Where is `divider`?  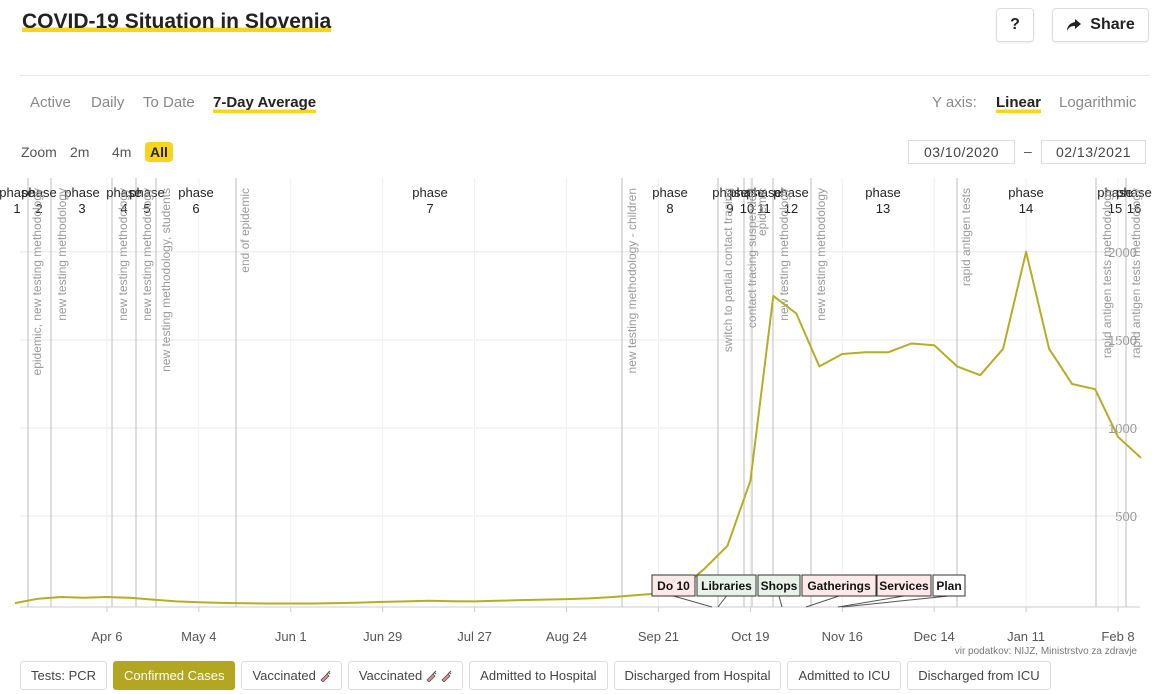
divider is located at coordinates (585, 75).